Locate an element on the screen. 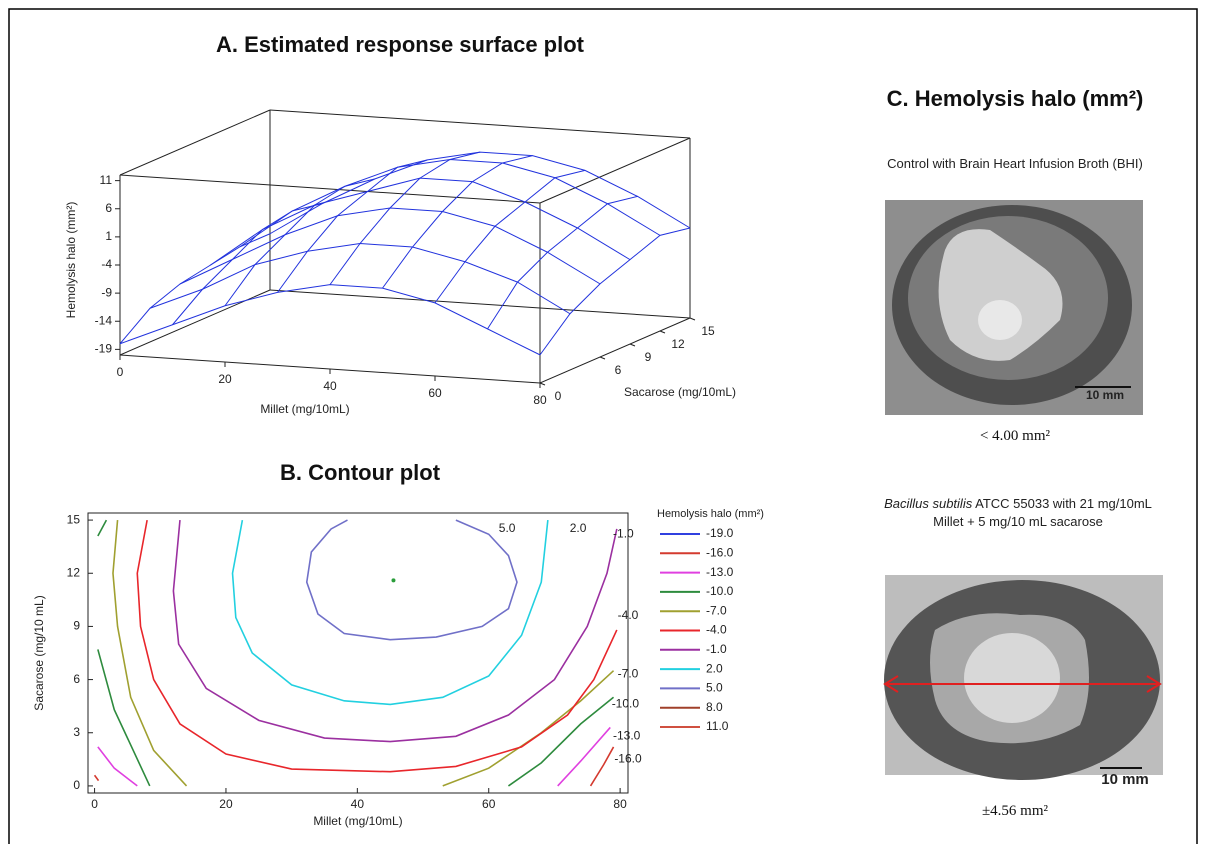  z-tick-label: -14 is located at coordinates (104, 320).